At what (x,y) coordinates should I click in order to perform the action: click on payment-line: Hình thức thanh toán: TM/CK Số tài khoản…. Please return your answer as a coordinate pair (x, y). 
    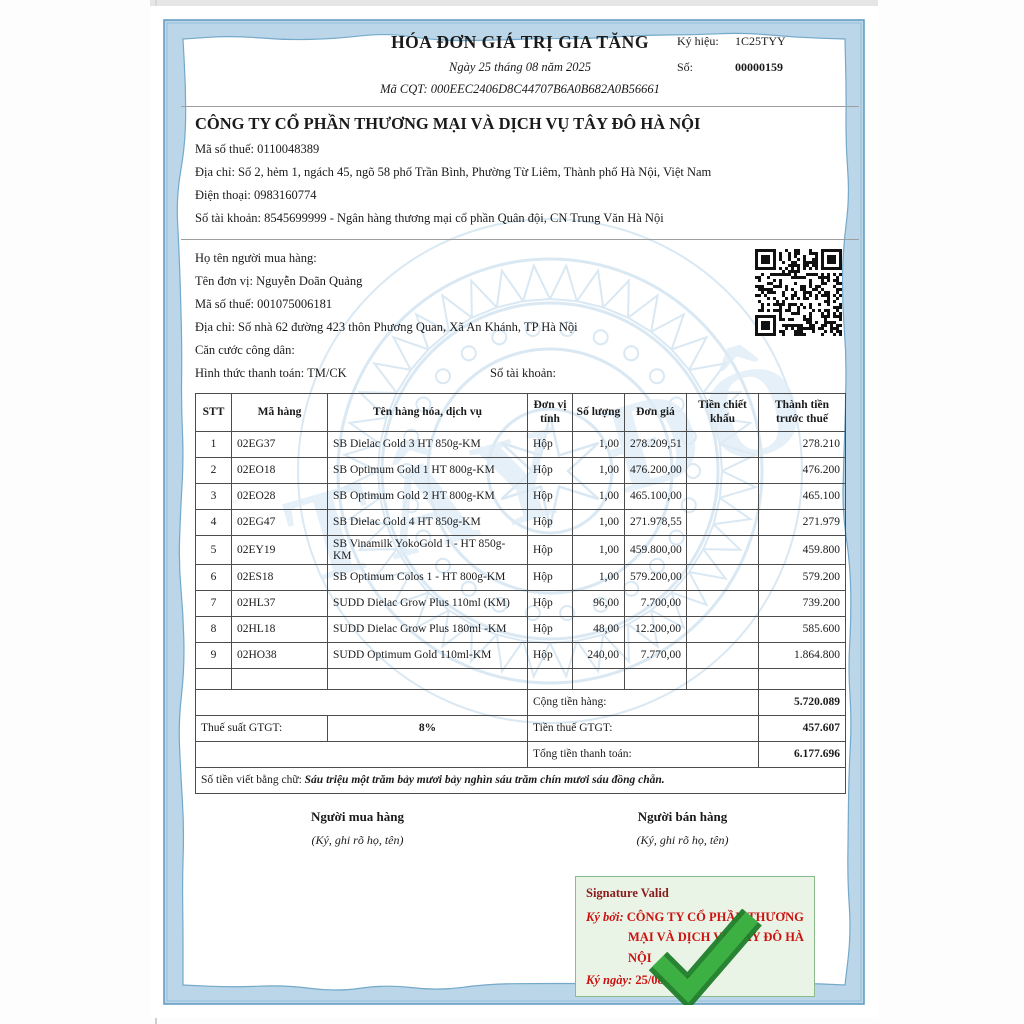
    Looking at the image, I should click on (520, 373).